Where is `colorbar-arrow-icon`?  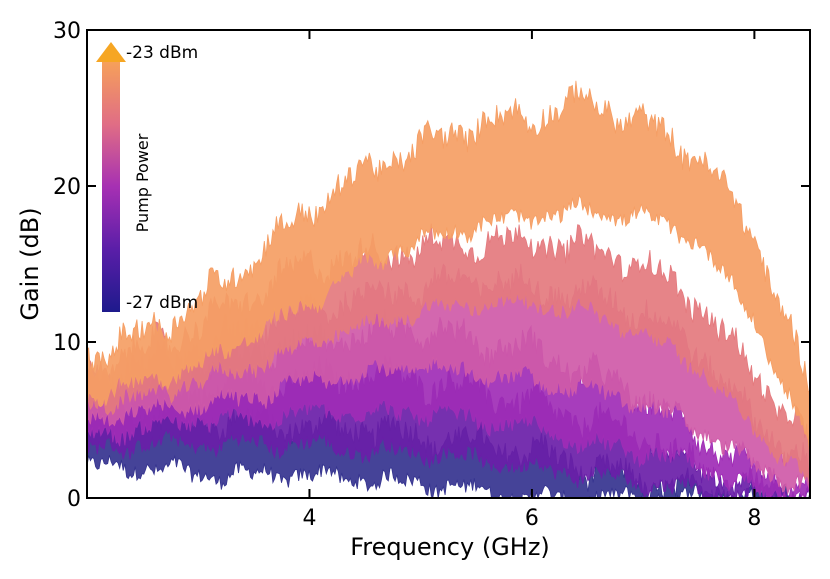 colorbar-arrow-icon is located at coordinates (111, 52).